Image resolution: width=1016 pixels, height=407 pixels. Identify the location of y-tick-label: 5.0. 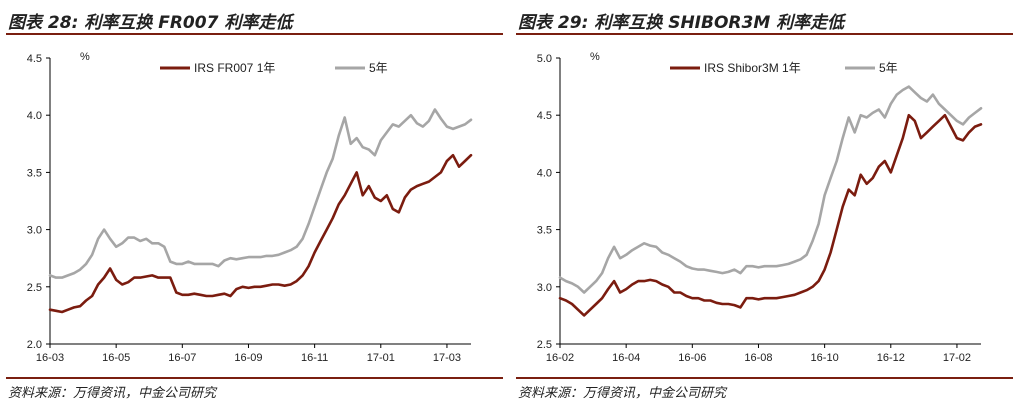
(544, 59).